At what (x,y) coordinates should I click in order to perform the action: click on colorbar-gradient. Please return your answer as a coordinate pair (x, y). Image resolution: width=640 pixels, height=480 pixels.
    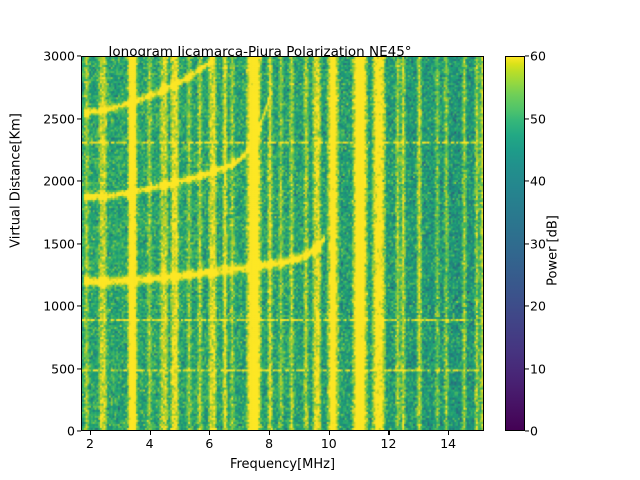
    Looking at the image, I should click on (515, 243).